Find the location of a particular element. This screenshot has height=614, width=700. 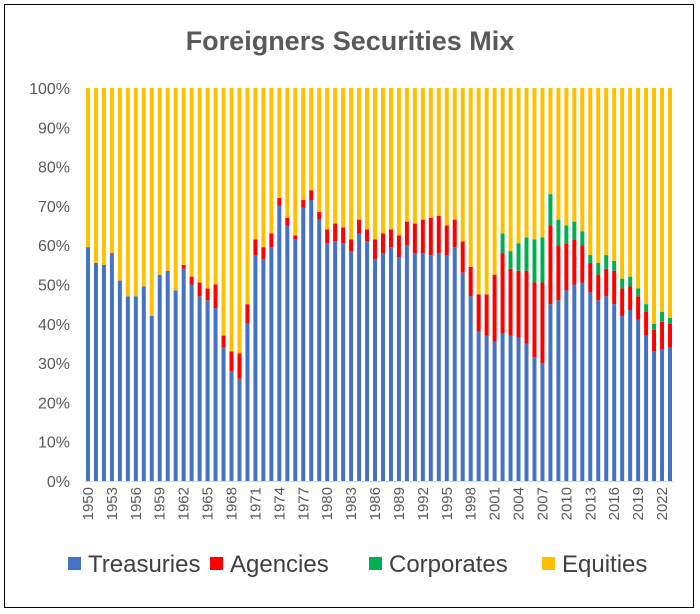

bar-agencies-1979 is located at coordinates (319, 215).